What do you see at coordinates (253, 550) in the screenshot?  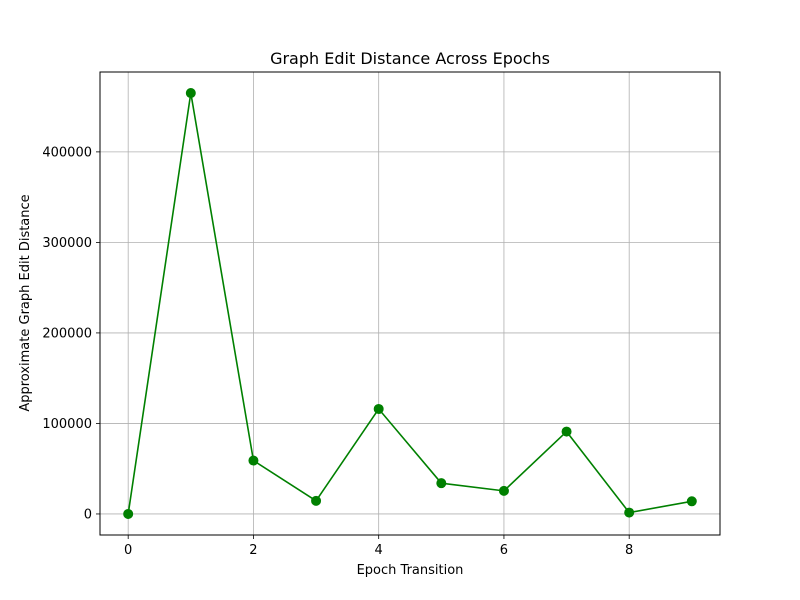 I see `x-tick-label: 2` at bounding box center [253, 550].